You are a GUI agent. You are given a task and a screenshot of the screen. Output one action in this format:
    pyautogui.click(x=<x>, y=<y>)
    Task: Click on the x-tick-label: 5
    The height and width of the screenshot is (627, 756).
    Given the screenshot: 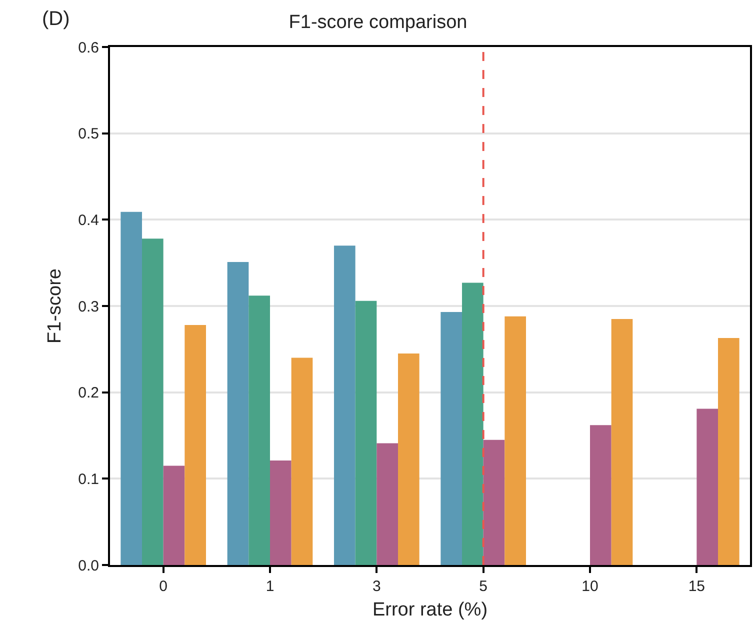 What is the action you would take?
    pyautogui.click(x=483, y=586)
    